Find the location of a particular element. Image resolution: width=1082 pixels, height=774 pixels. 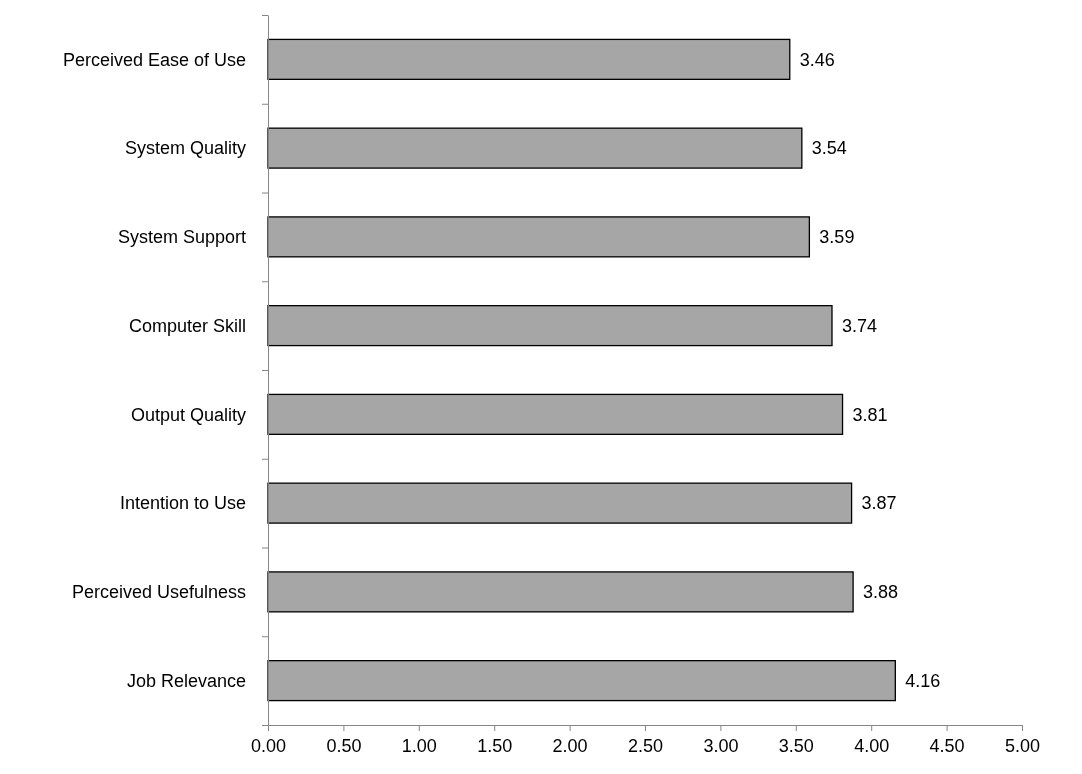

data-label: 4.16 is located at coordinates (923, 680).